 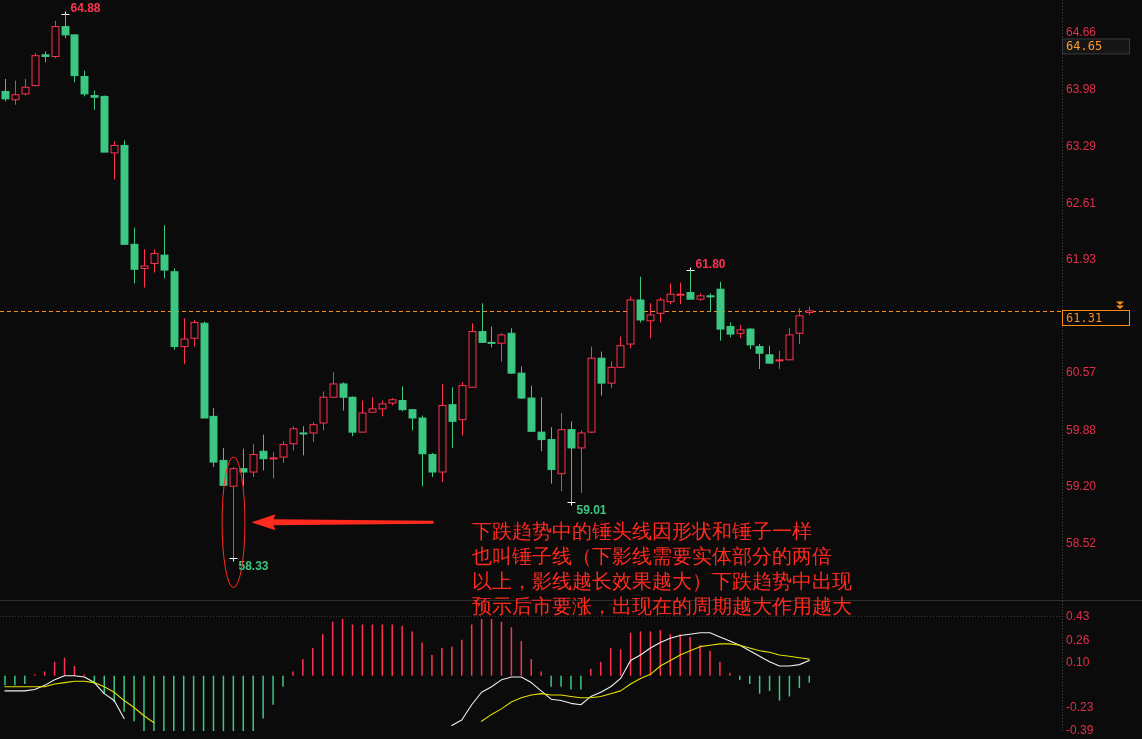 I want to click on y-tick-label: 59.20, so click(x=1081, y=486).